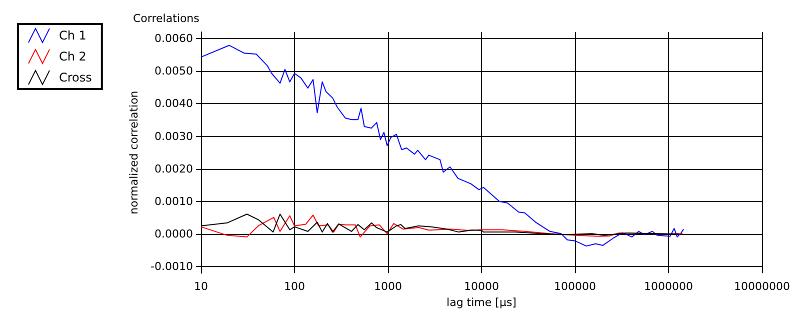 The width and height of the screenshot is (801, 321). Describe the element at coordinates (173, 103) in the screenshot. I see `y-tick-label: 0.0040` at that location.